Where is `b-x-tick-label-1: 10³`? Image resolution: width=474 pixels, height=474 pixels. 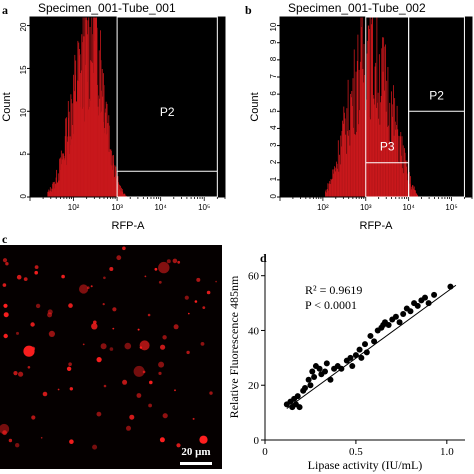
b-x-tick-label-1: 10³ is located at coordinates (366, 207).